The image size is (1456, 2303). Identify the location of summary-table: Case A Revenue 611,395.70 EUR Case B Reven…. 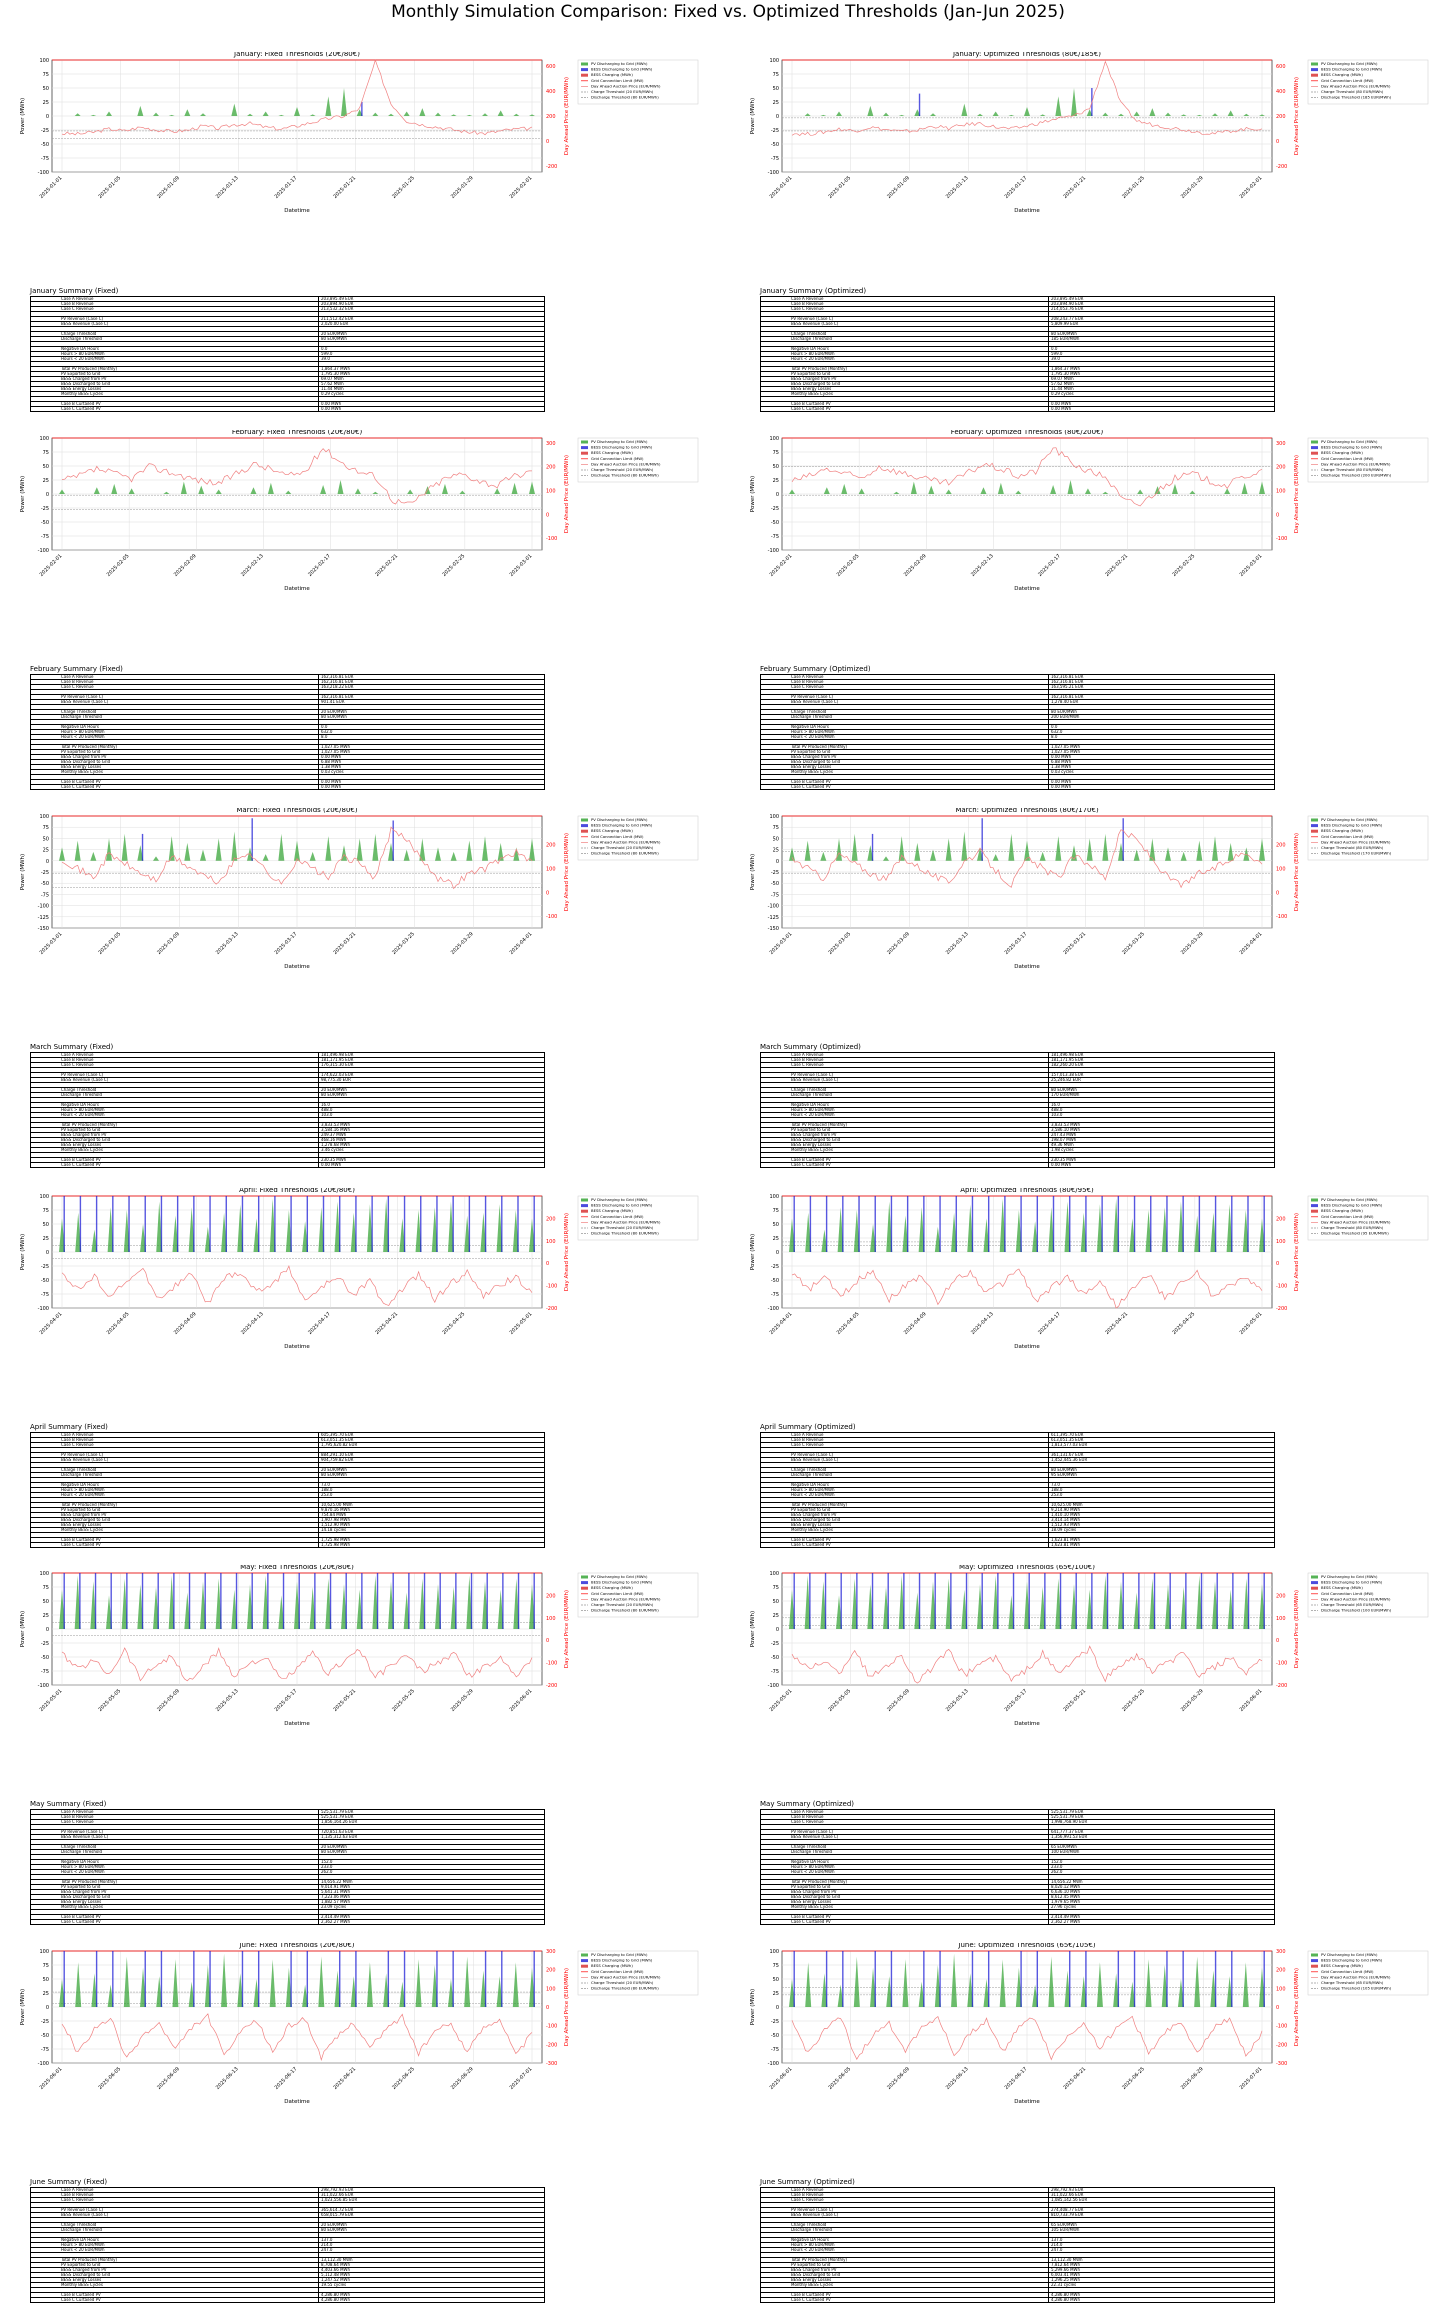
(1017, 1490).